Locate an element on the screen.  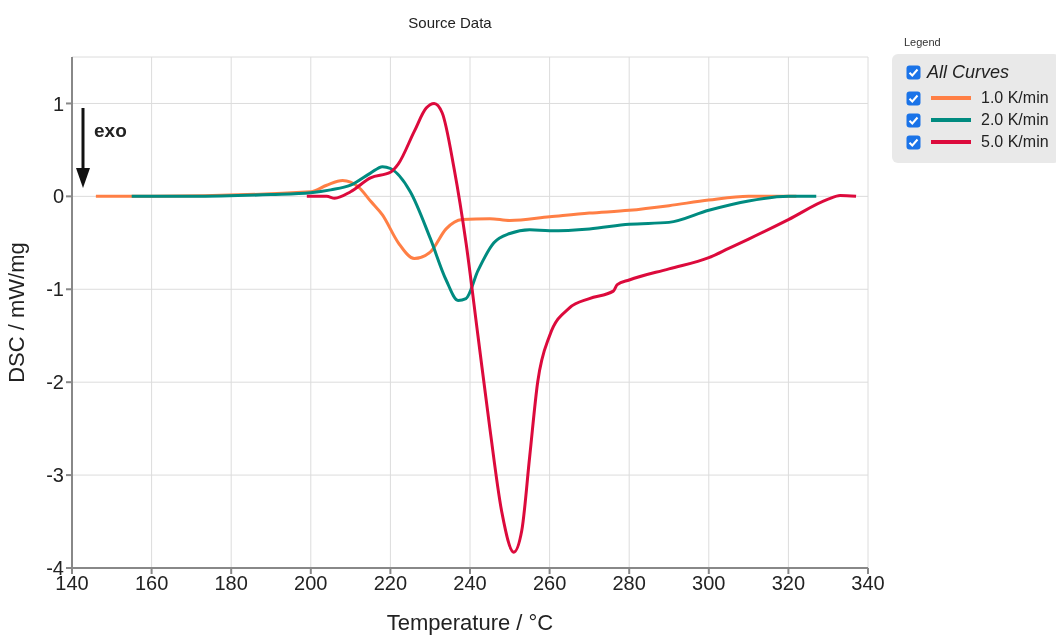
y-tick-label: -3 is located at coordinates (55, 475).